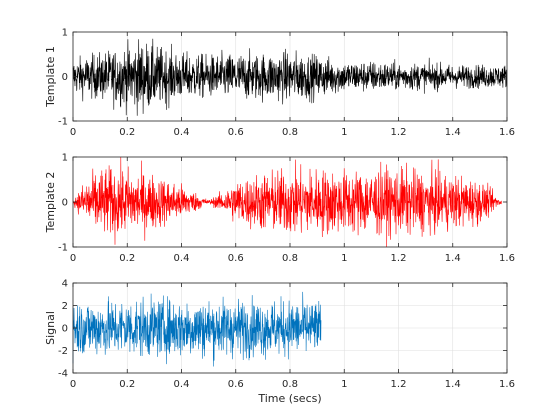 The width and height of the screenshot is (560, 420). What do you see at coordinates (289, 398) in the screenshot?
I see `x-axis-label: Time (secs)` at bounding box center [289, 398].